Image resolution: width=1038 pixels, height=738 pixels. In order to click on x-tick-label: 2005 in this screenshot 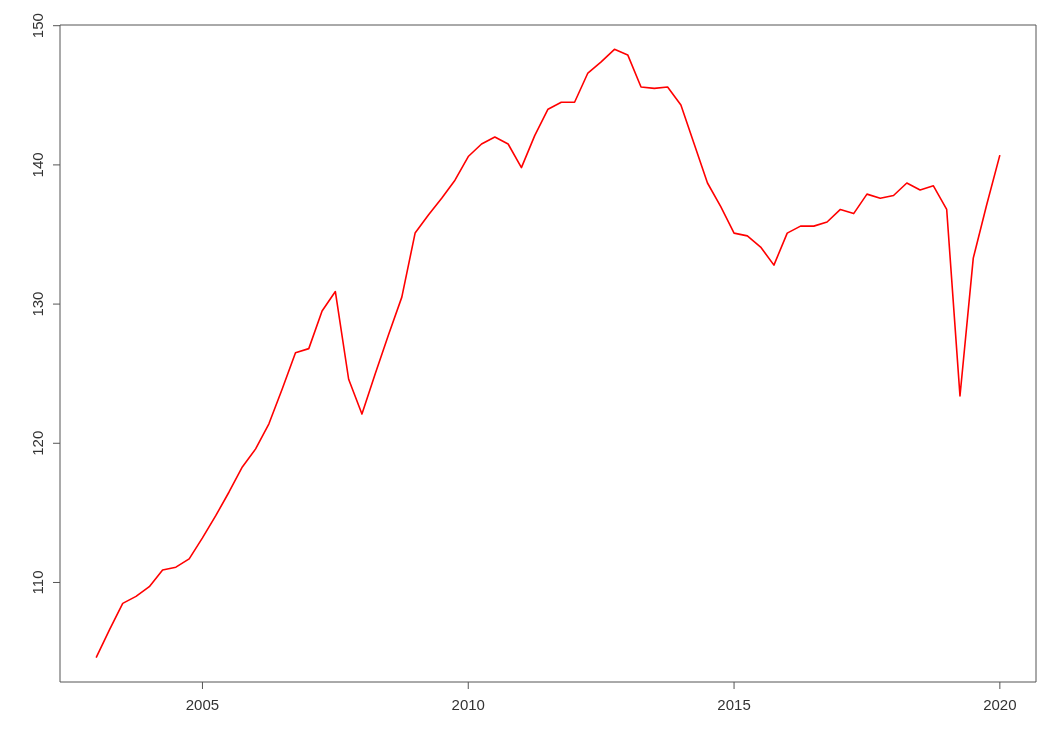, I will do `click(202, 704)`.